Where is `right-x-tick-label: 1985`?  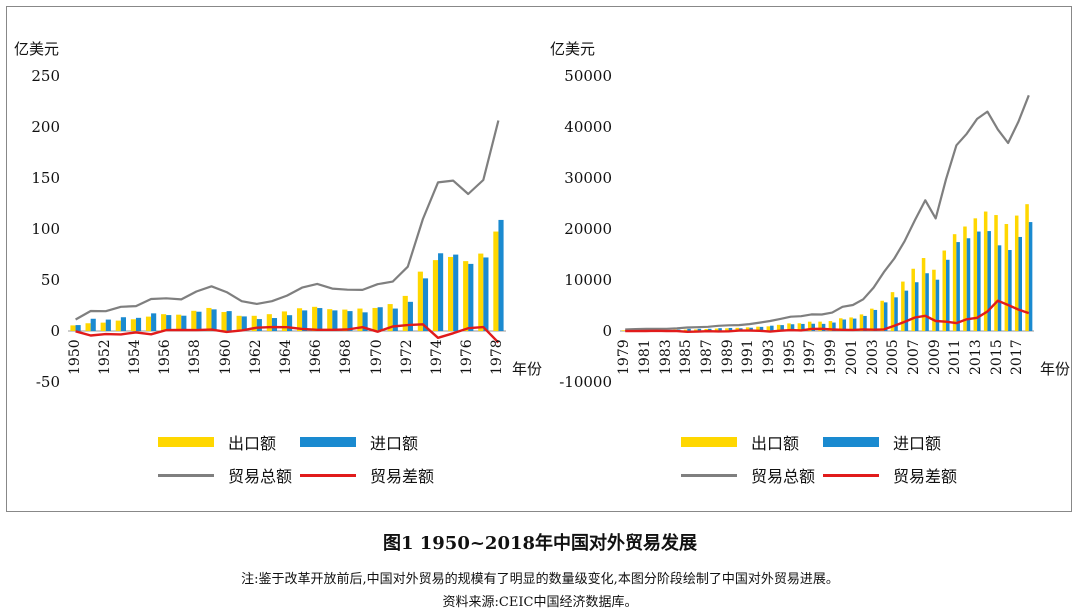 right-x-tick-label: 1985 is located at coordinates (686, 357).